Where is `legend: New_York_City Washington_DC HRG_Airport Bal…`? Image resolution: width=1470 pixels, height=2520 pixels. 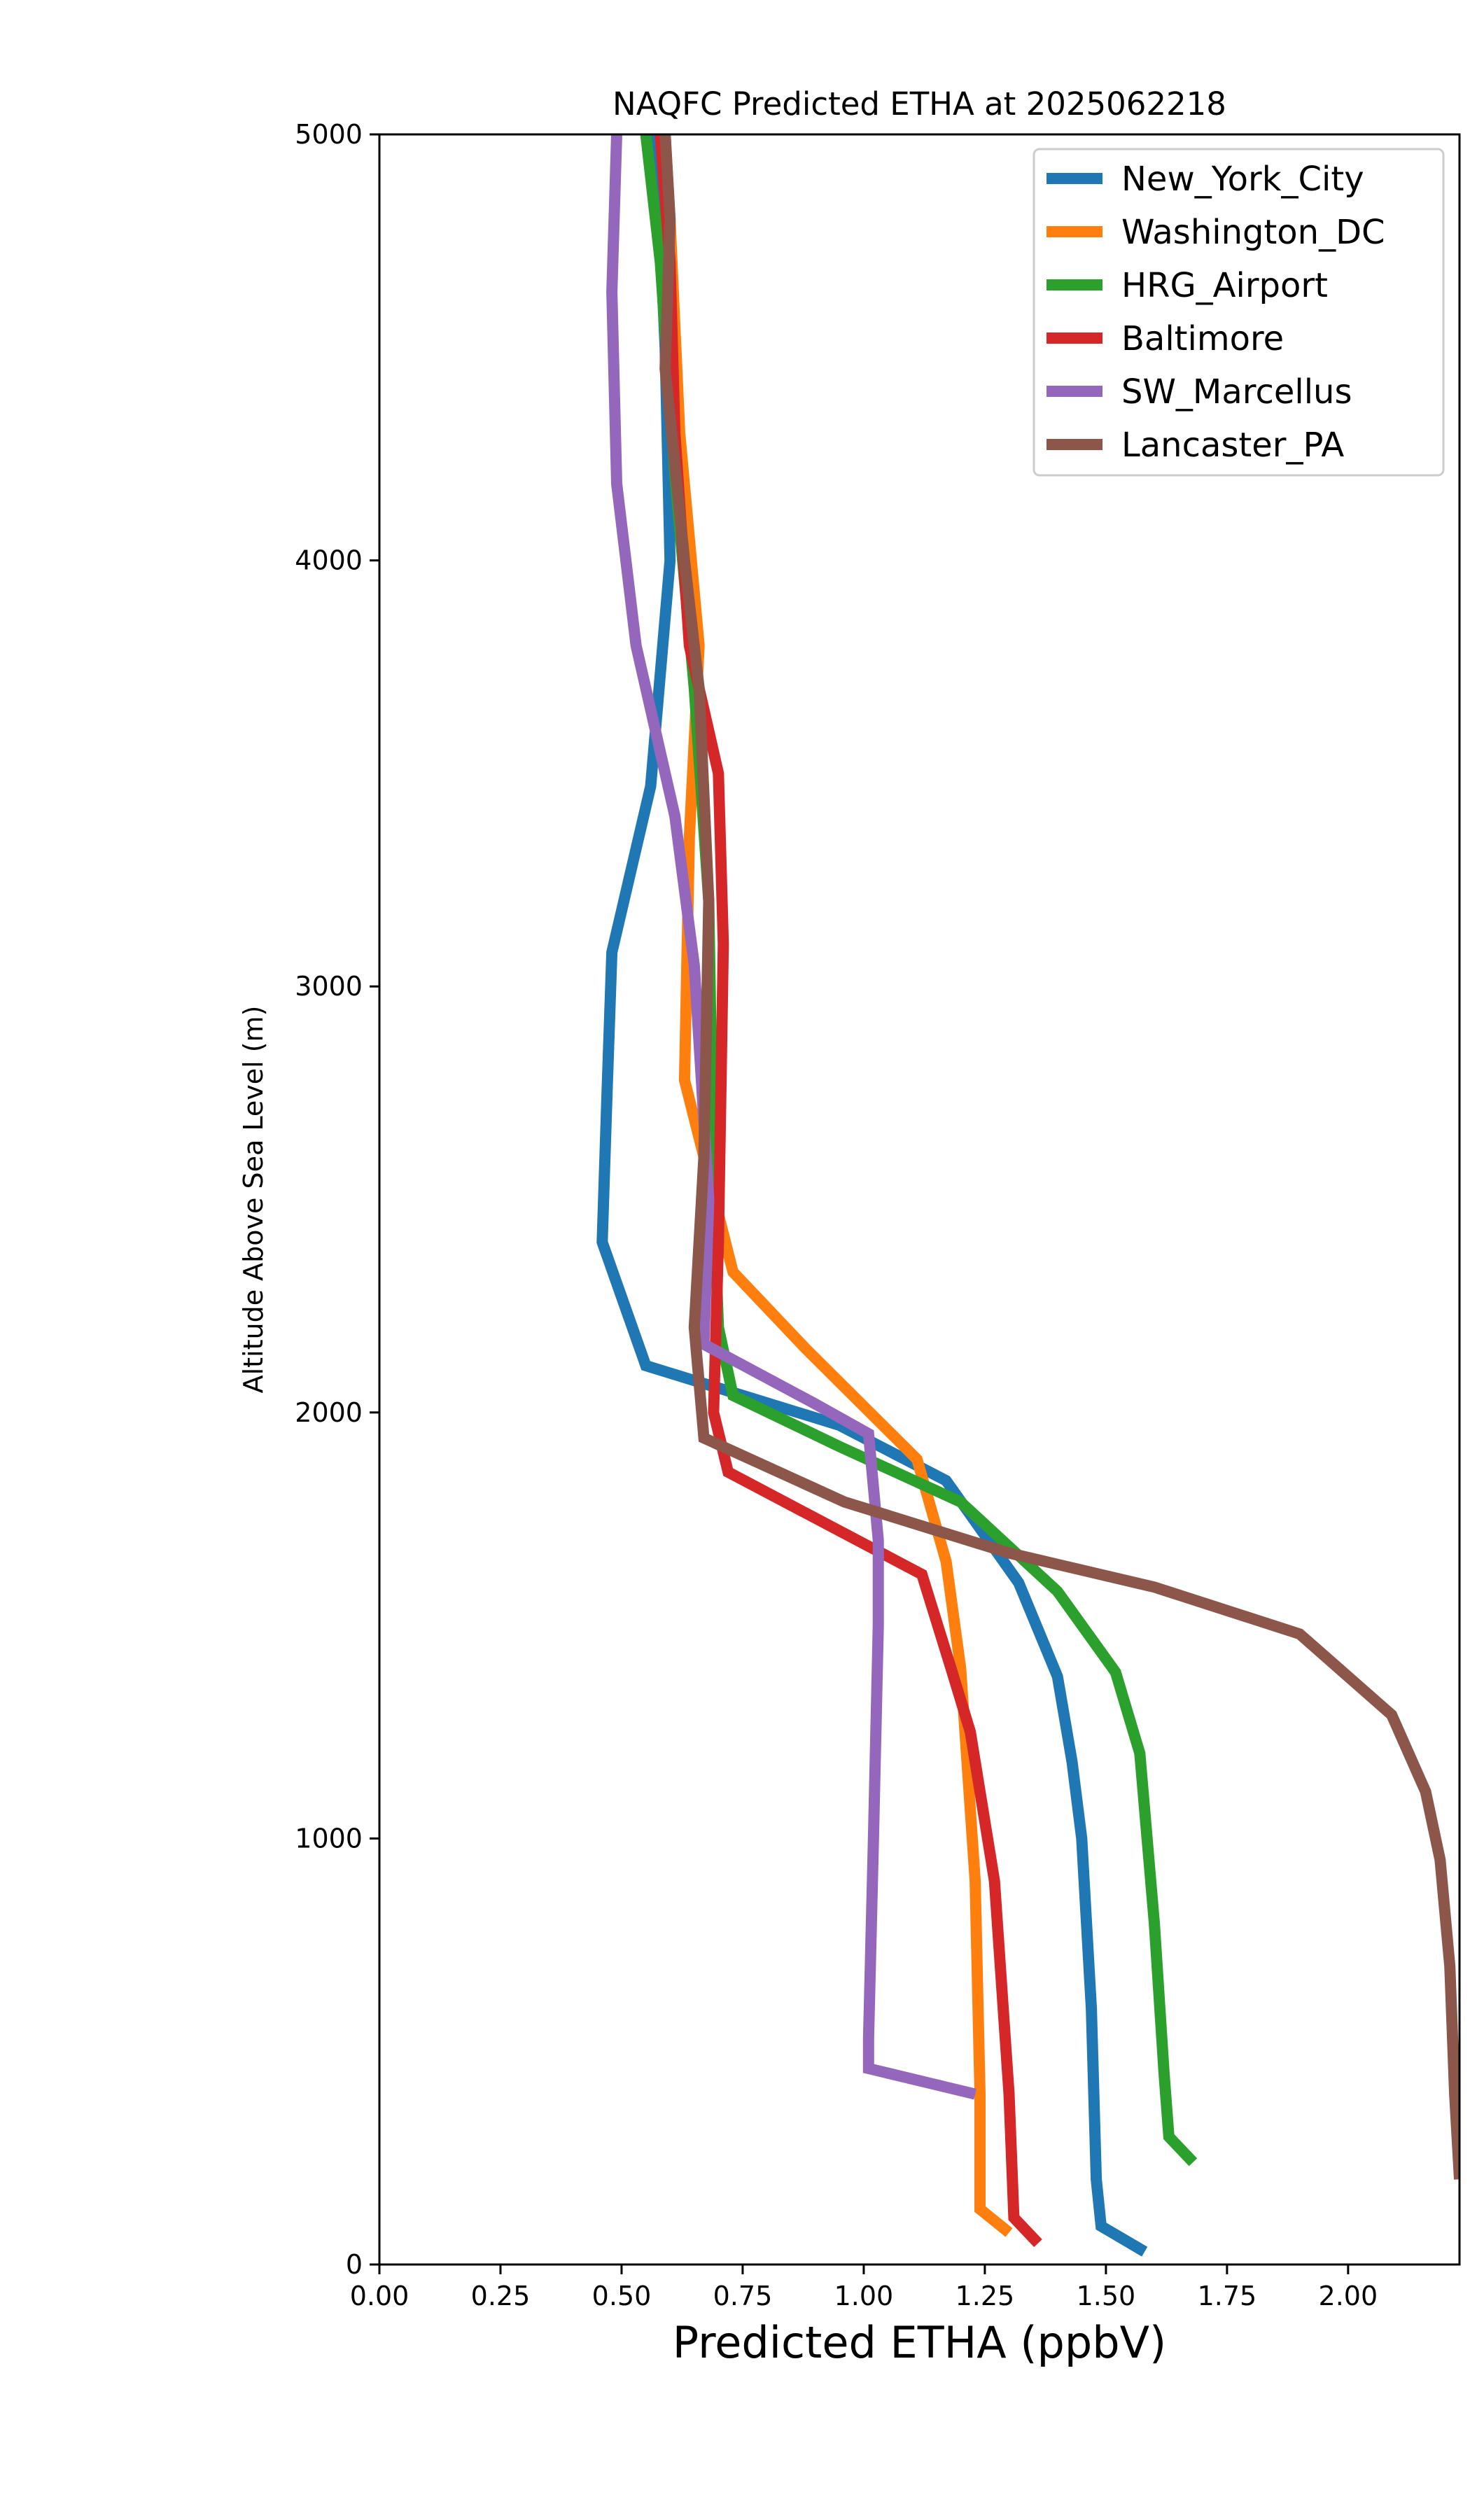
legend: New_York_City Washington_DC HRG_Airport Bal… is located at coordinates (1238, 312).